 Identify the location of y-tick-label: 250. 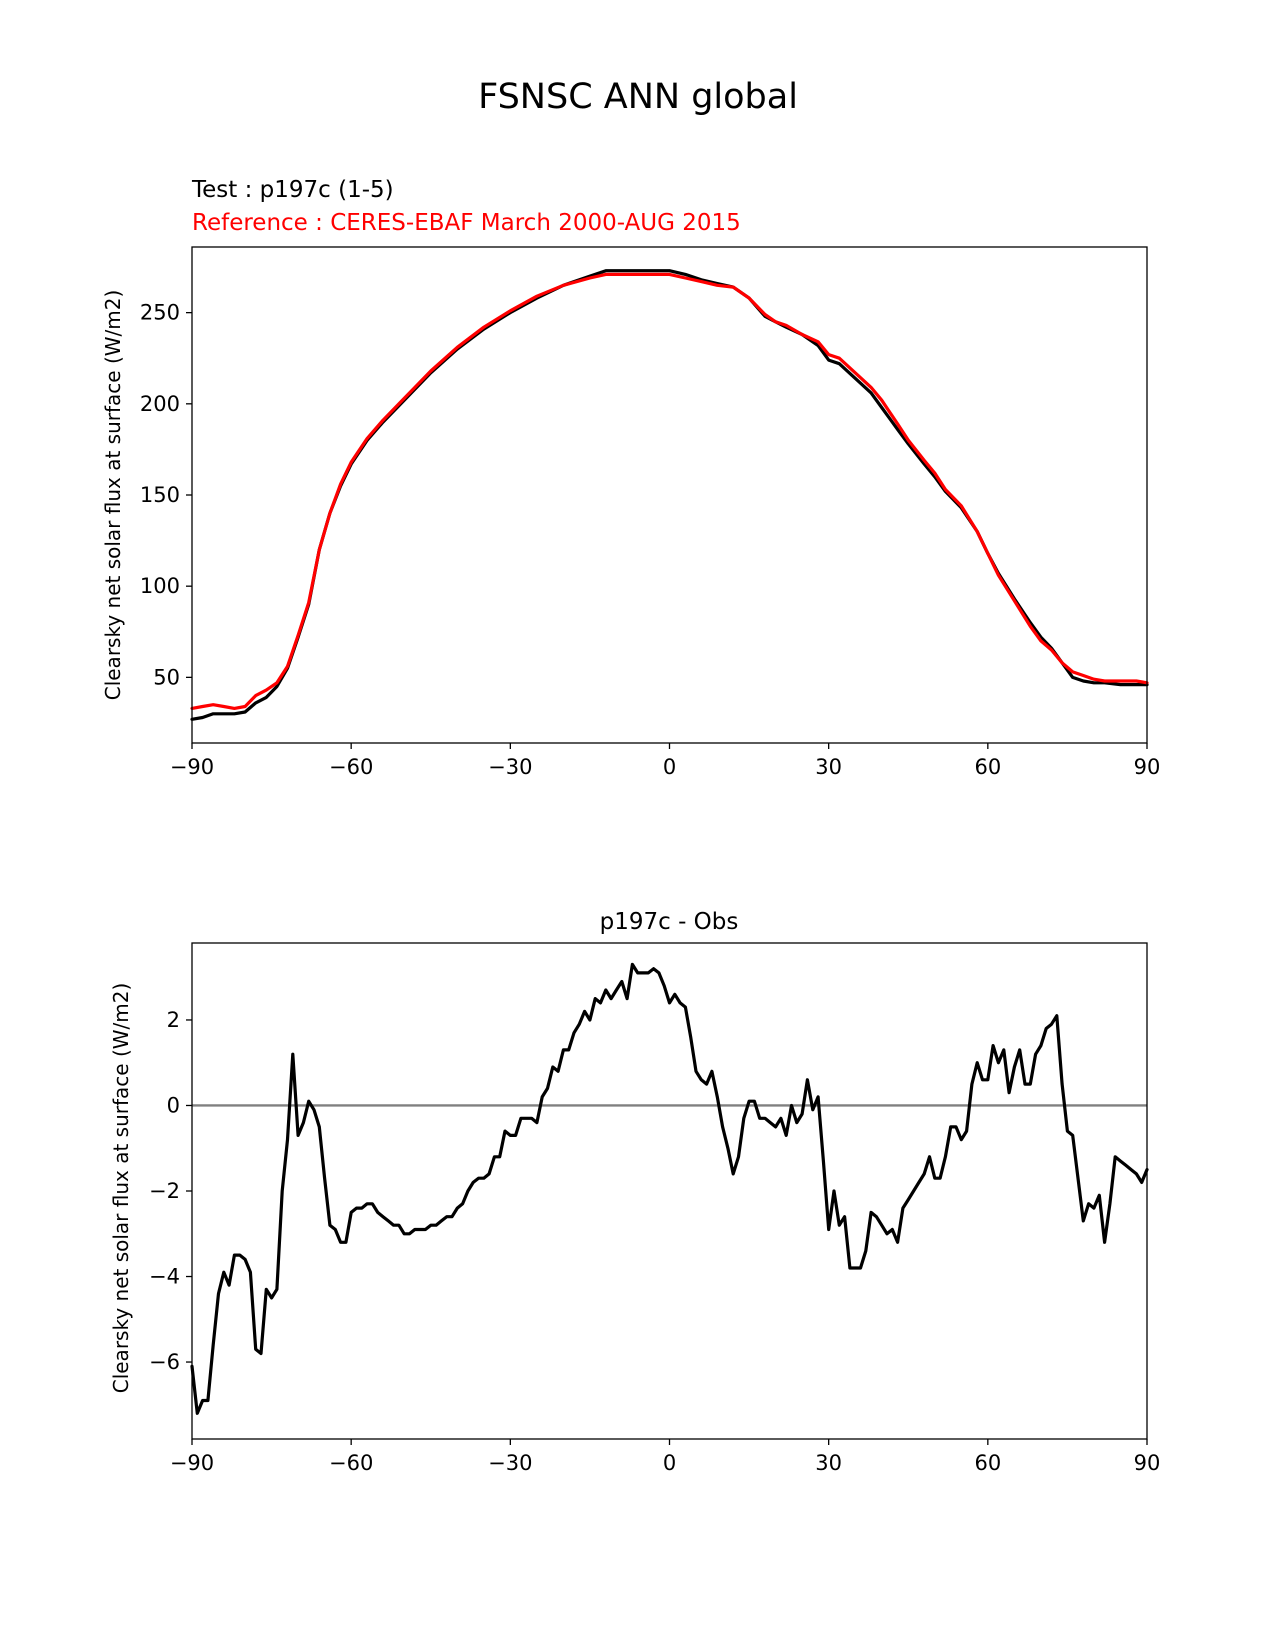
(160, 313).